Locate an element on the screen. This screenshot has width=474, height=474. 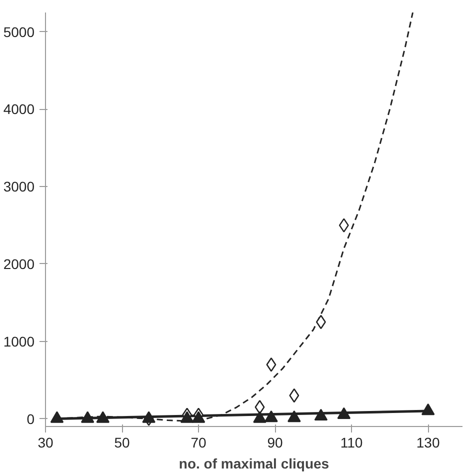
y-tick-label: 2000 is located at coordinates (19, 264).